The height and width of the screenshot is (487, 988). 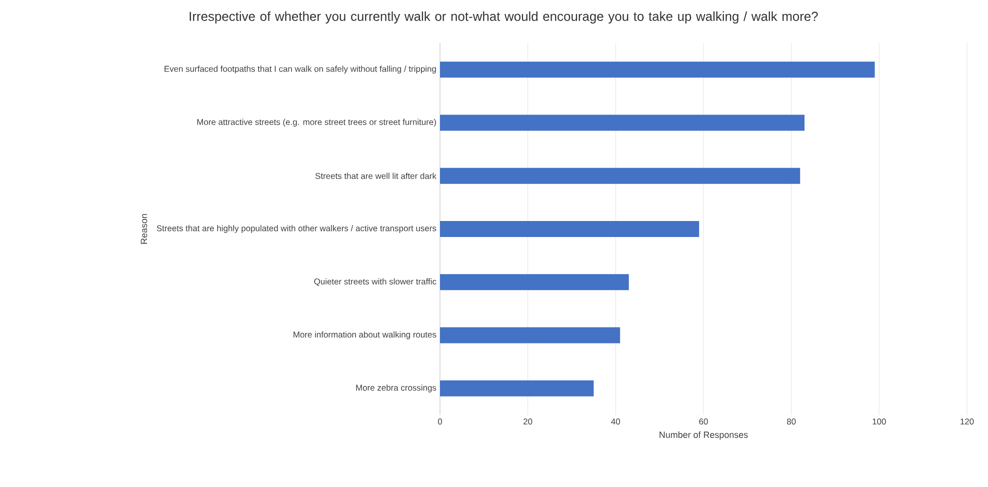 I want to click on y-tick-label: More information about walking routes, so click(x=365, y=335).